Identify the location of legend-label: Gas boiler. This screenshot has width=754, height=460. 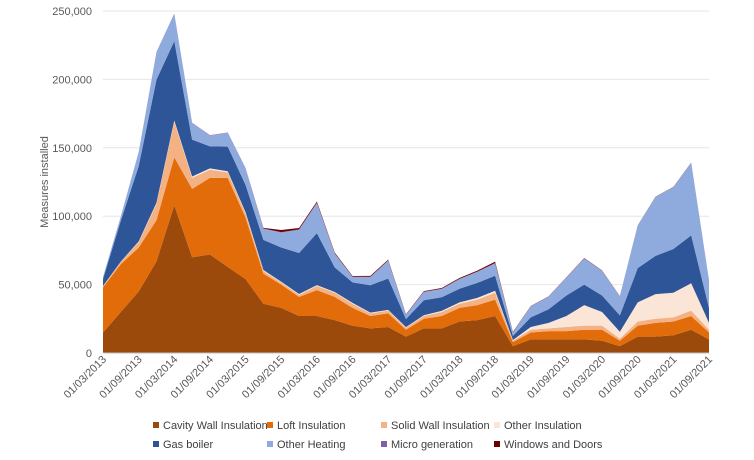
(188, 445).